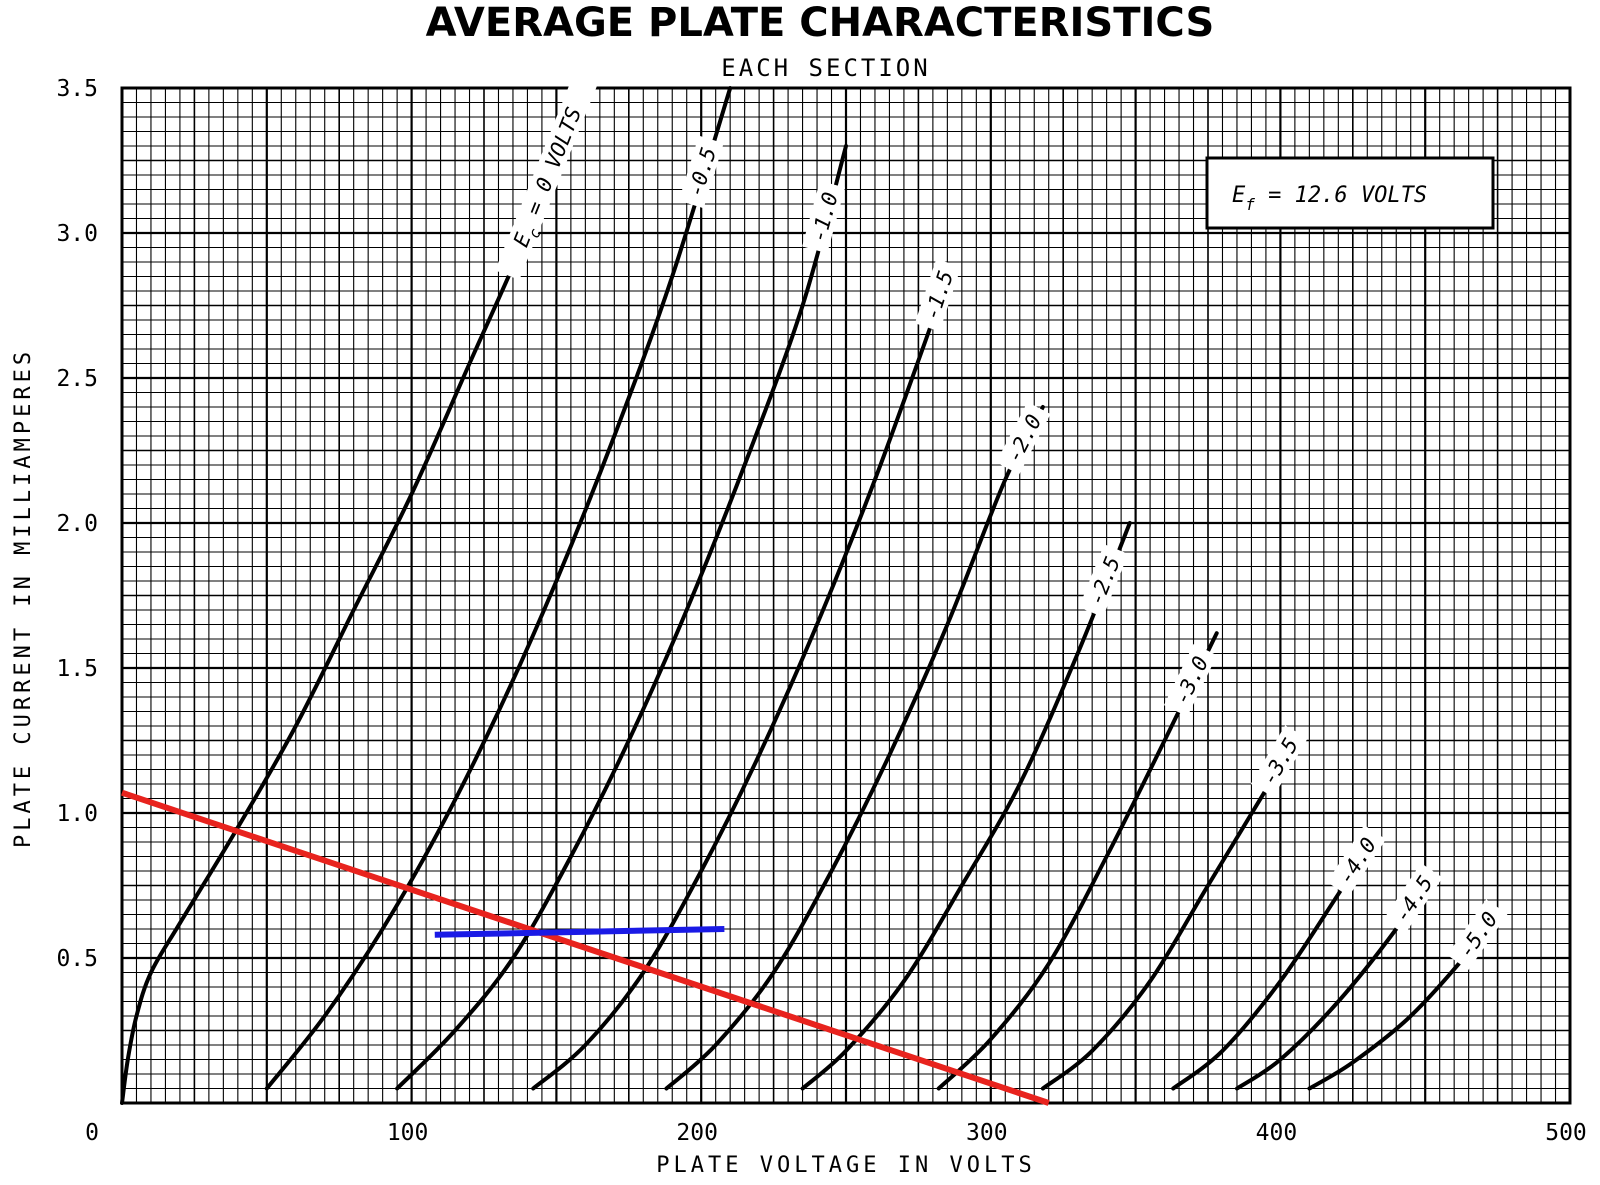  What do you see at coordinates (1239, 195) in the screenshot?
I see `ef-symbol: E` at bounding box center [1239, 195].